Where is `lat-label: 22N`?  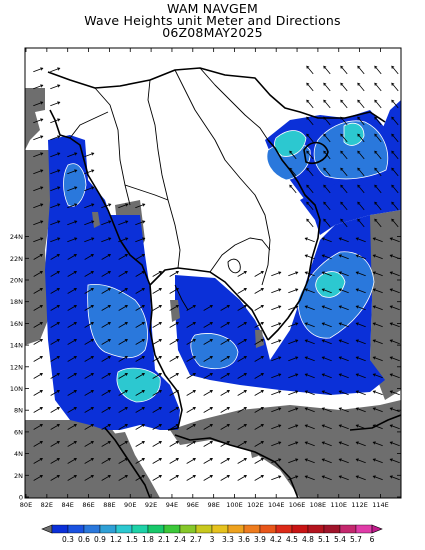
lat-label: 22N is located at coordinates (16, 259).